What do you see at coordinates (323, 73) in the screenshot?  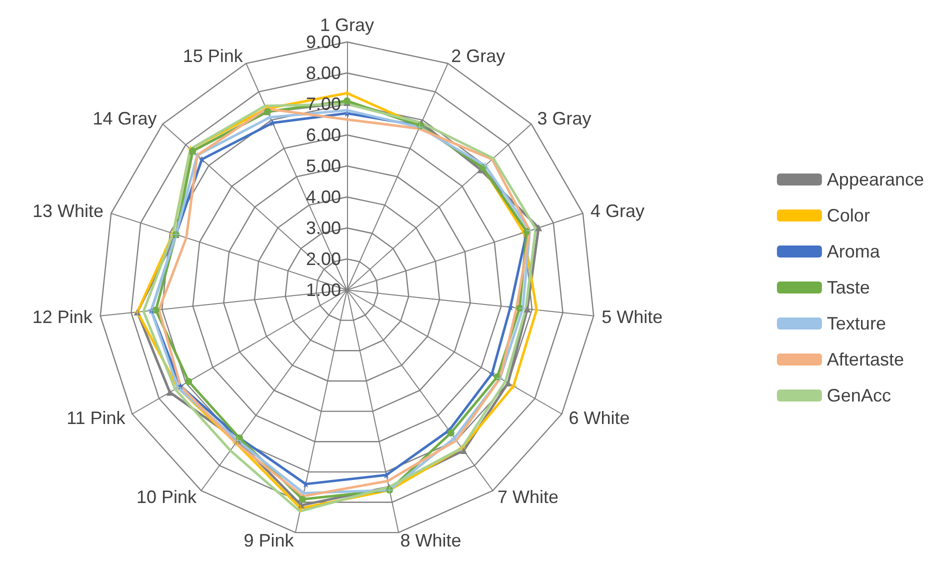 I see `y-tick-label: 8.00` at bounding box center [323, 73].